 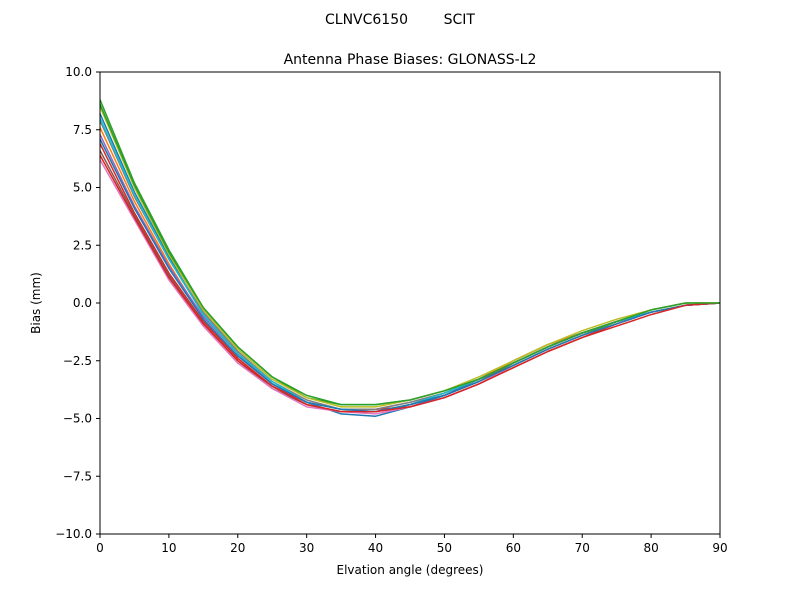 What do you see at coordinates (410, 570) in the screenshot?
I see `x-axis-label: Elvation angle (degrees)` at bounding box center [410, 570].